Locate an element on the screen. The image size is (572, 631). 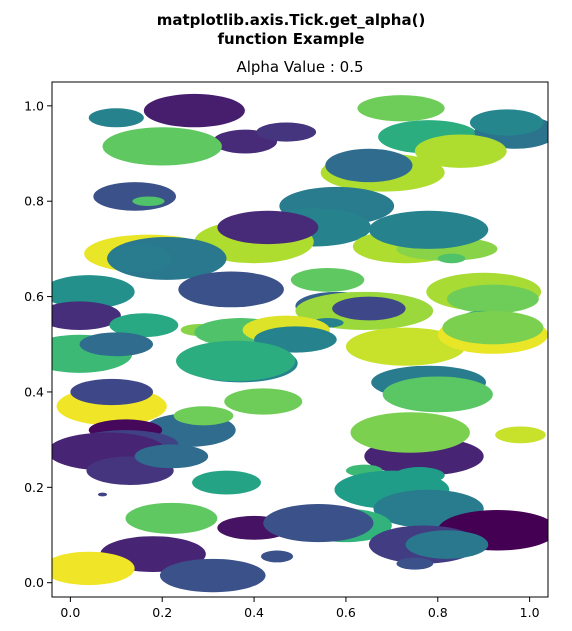
y-tick-label-3: 0.6 is located at coordinates (34, 296).